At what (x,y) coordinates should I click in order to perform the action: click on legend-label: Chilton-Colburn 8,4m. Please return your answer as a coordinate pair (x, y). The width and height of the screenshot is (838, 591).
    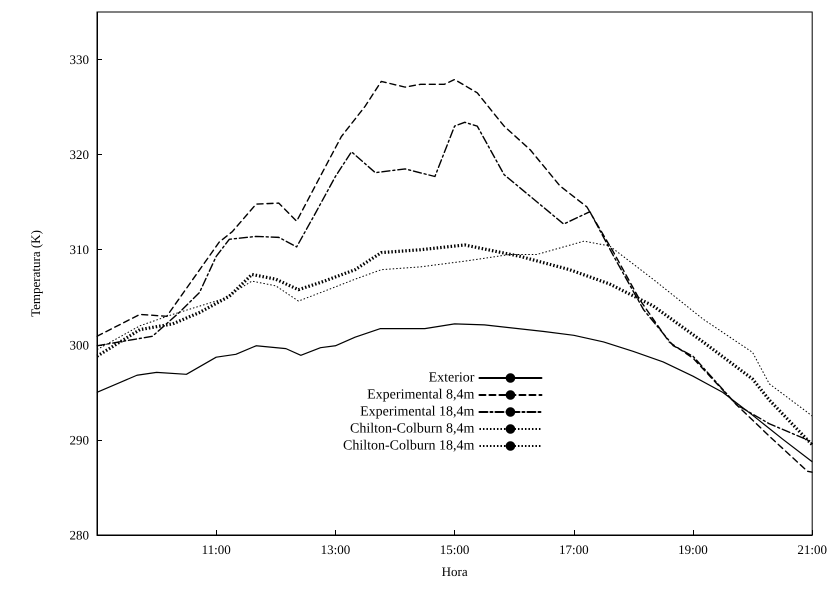
    Looking at the image, I should click on (412, 429).